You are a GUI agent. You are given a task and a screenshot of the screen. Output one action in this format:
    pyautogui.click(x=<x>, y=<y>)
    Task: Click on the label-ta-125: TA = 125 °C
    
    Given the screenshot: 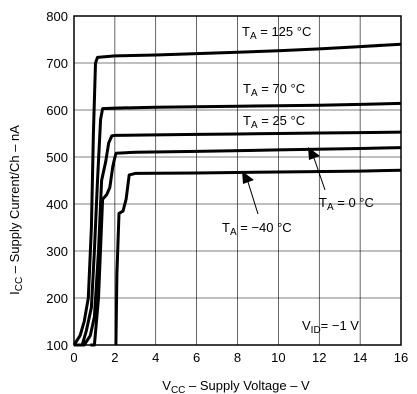 What is the action you would take?
    pyautogui.click(x=276, y=33)
    